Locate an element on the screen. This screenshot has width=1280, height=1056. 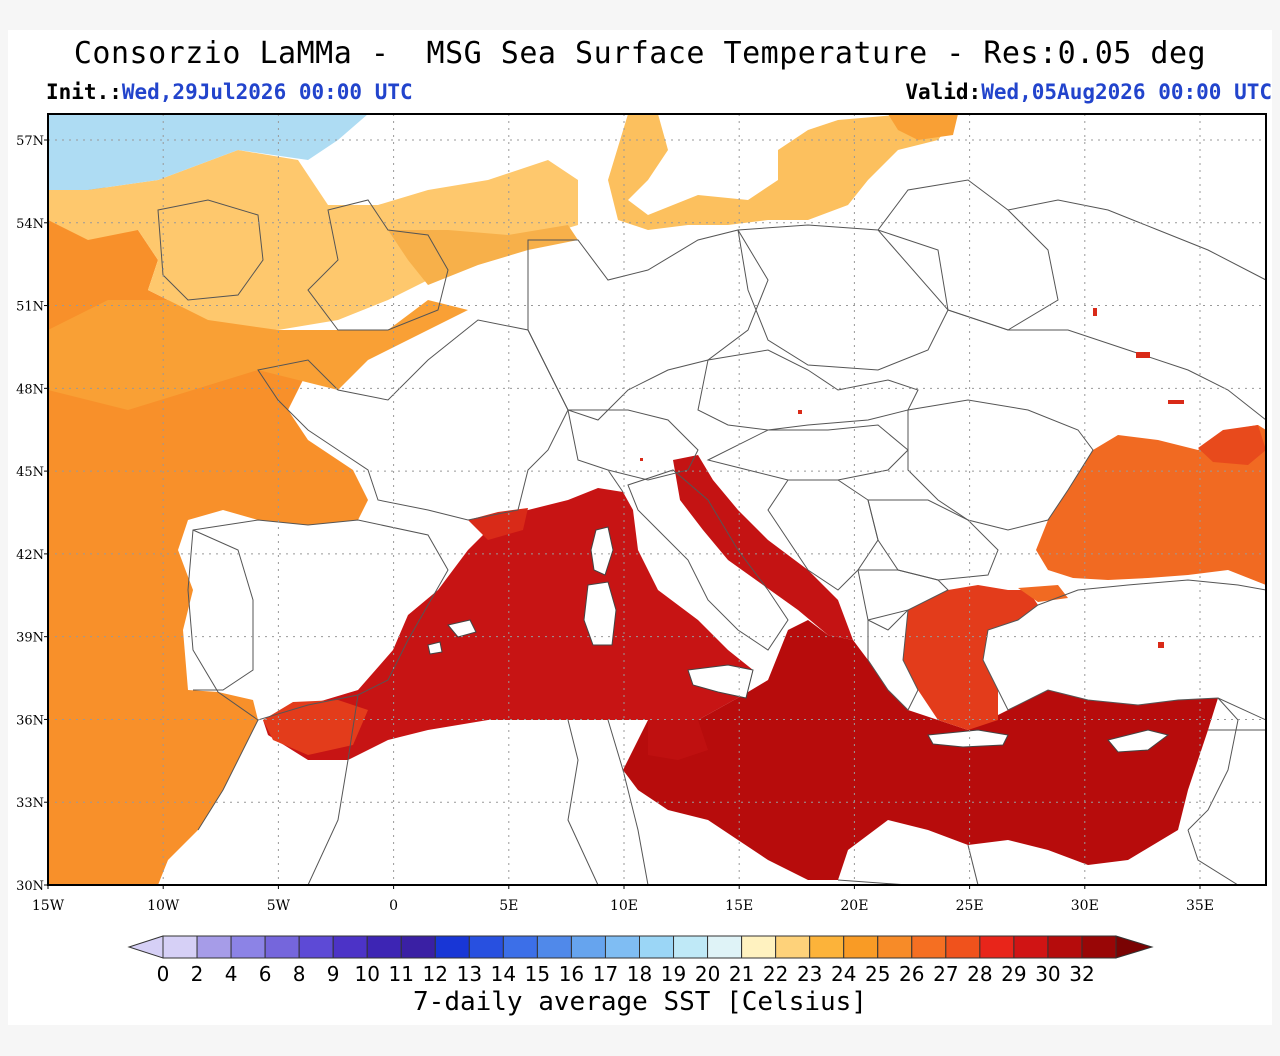
lon-tick-label: 30E is located at coordinates (1085, 906).